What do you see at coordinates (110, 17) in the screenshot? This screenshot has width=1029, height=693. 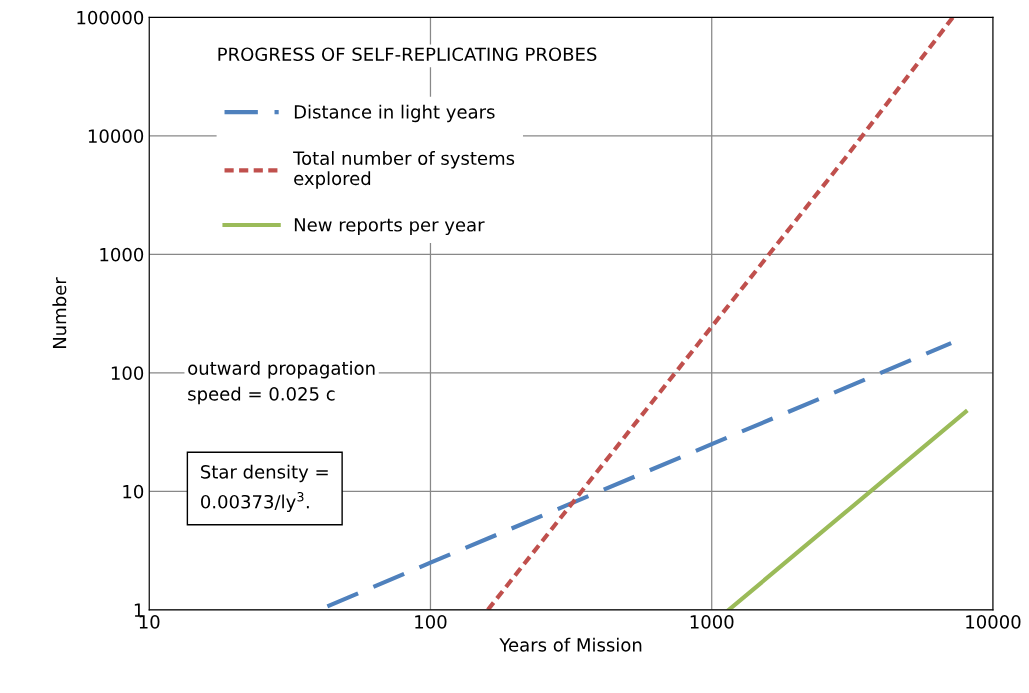 I see `y-tick-label: 100000` at bounding box center [110, 17].